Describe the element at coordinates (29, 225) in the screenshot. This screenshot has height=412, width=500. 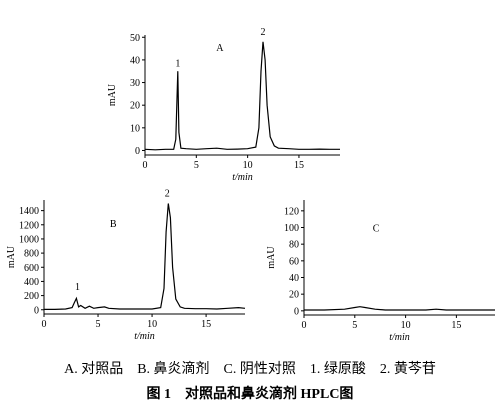
I see `y-tick-label: 1200` at that location.